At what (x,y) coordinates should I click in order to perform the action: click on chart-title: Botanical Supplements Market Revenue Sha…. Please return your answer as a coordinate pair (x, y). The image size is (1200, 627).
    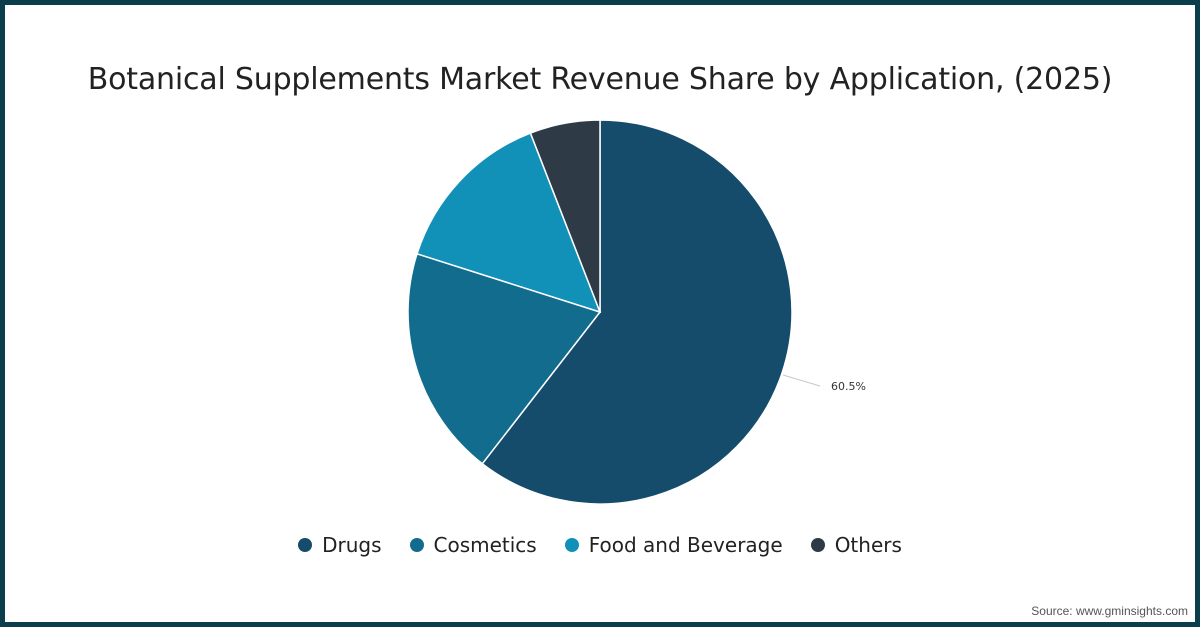
    Looking at the image, I should click on (600, 79).